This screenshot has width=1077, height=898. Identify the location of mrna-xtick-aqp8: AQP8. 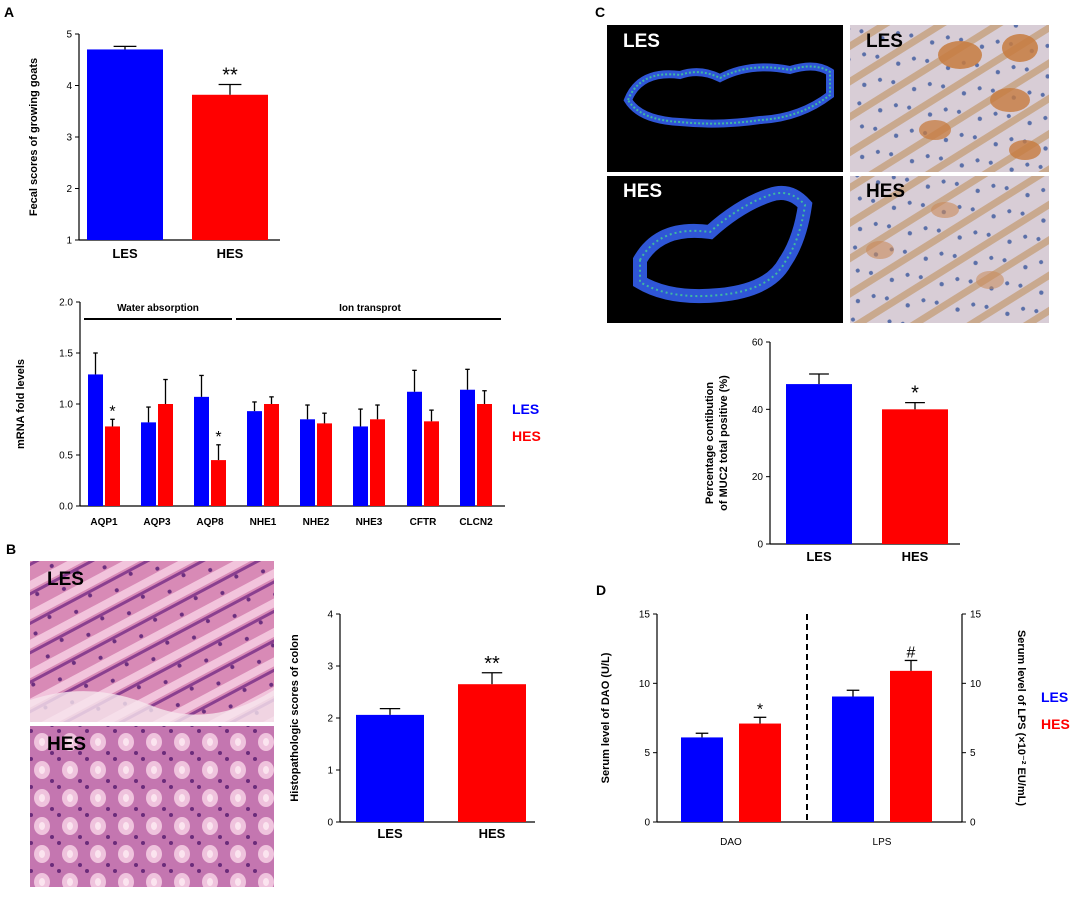
(210, 522).